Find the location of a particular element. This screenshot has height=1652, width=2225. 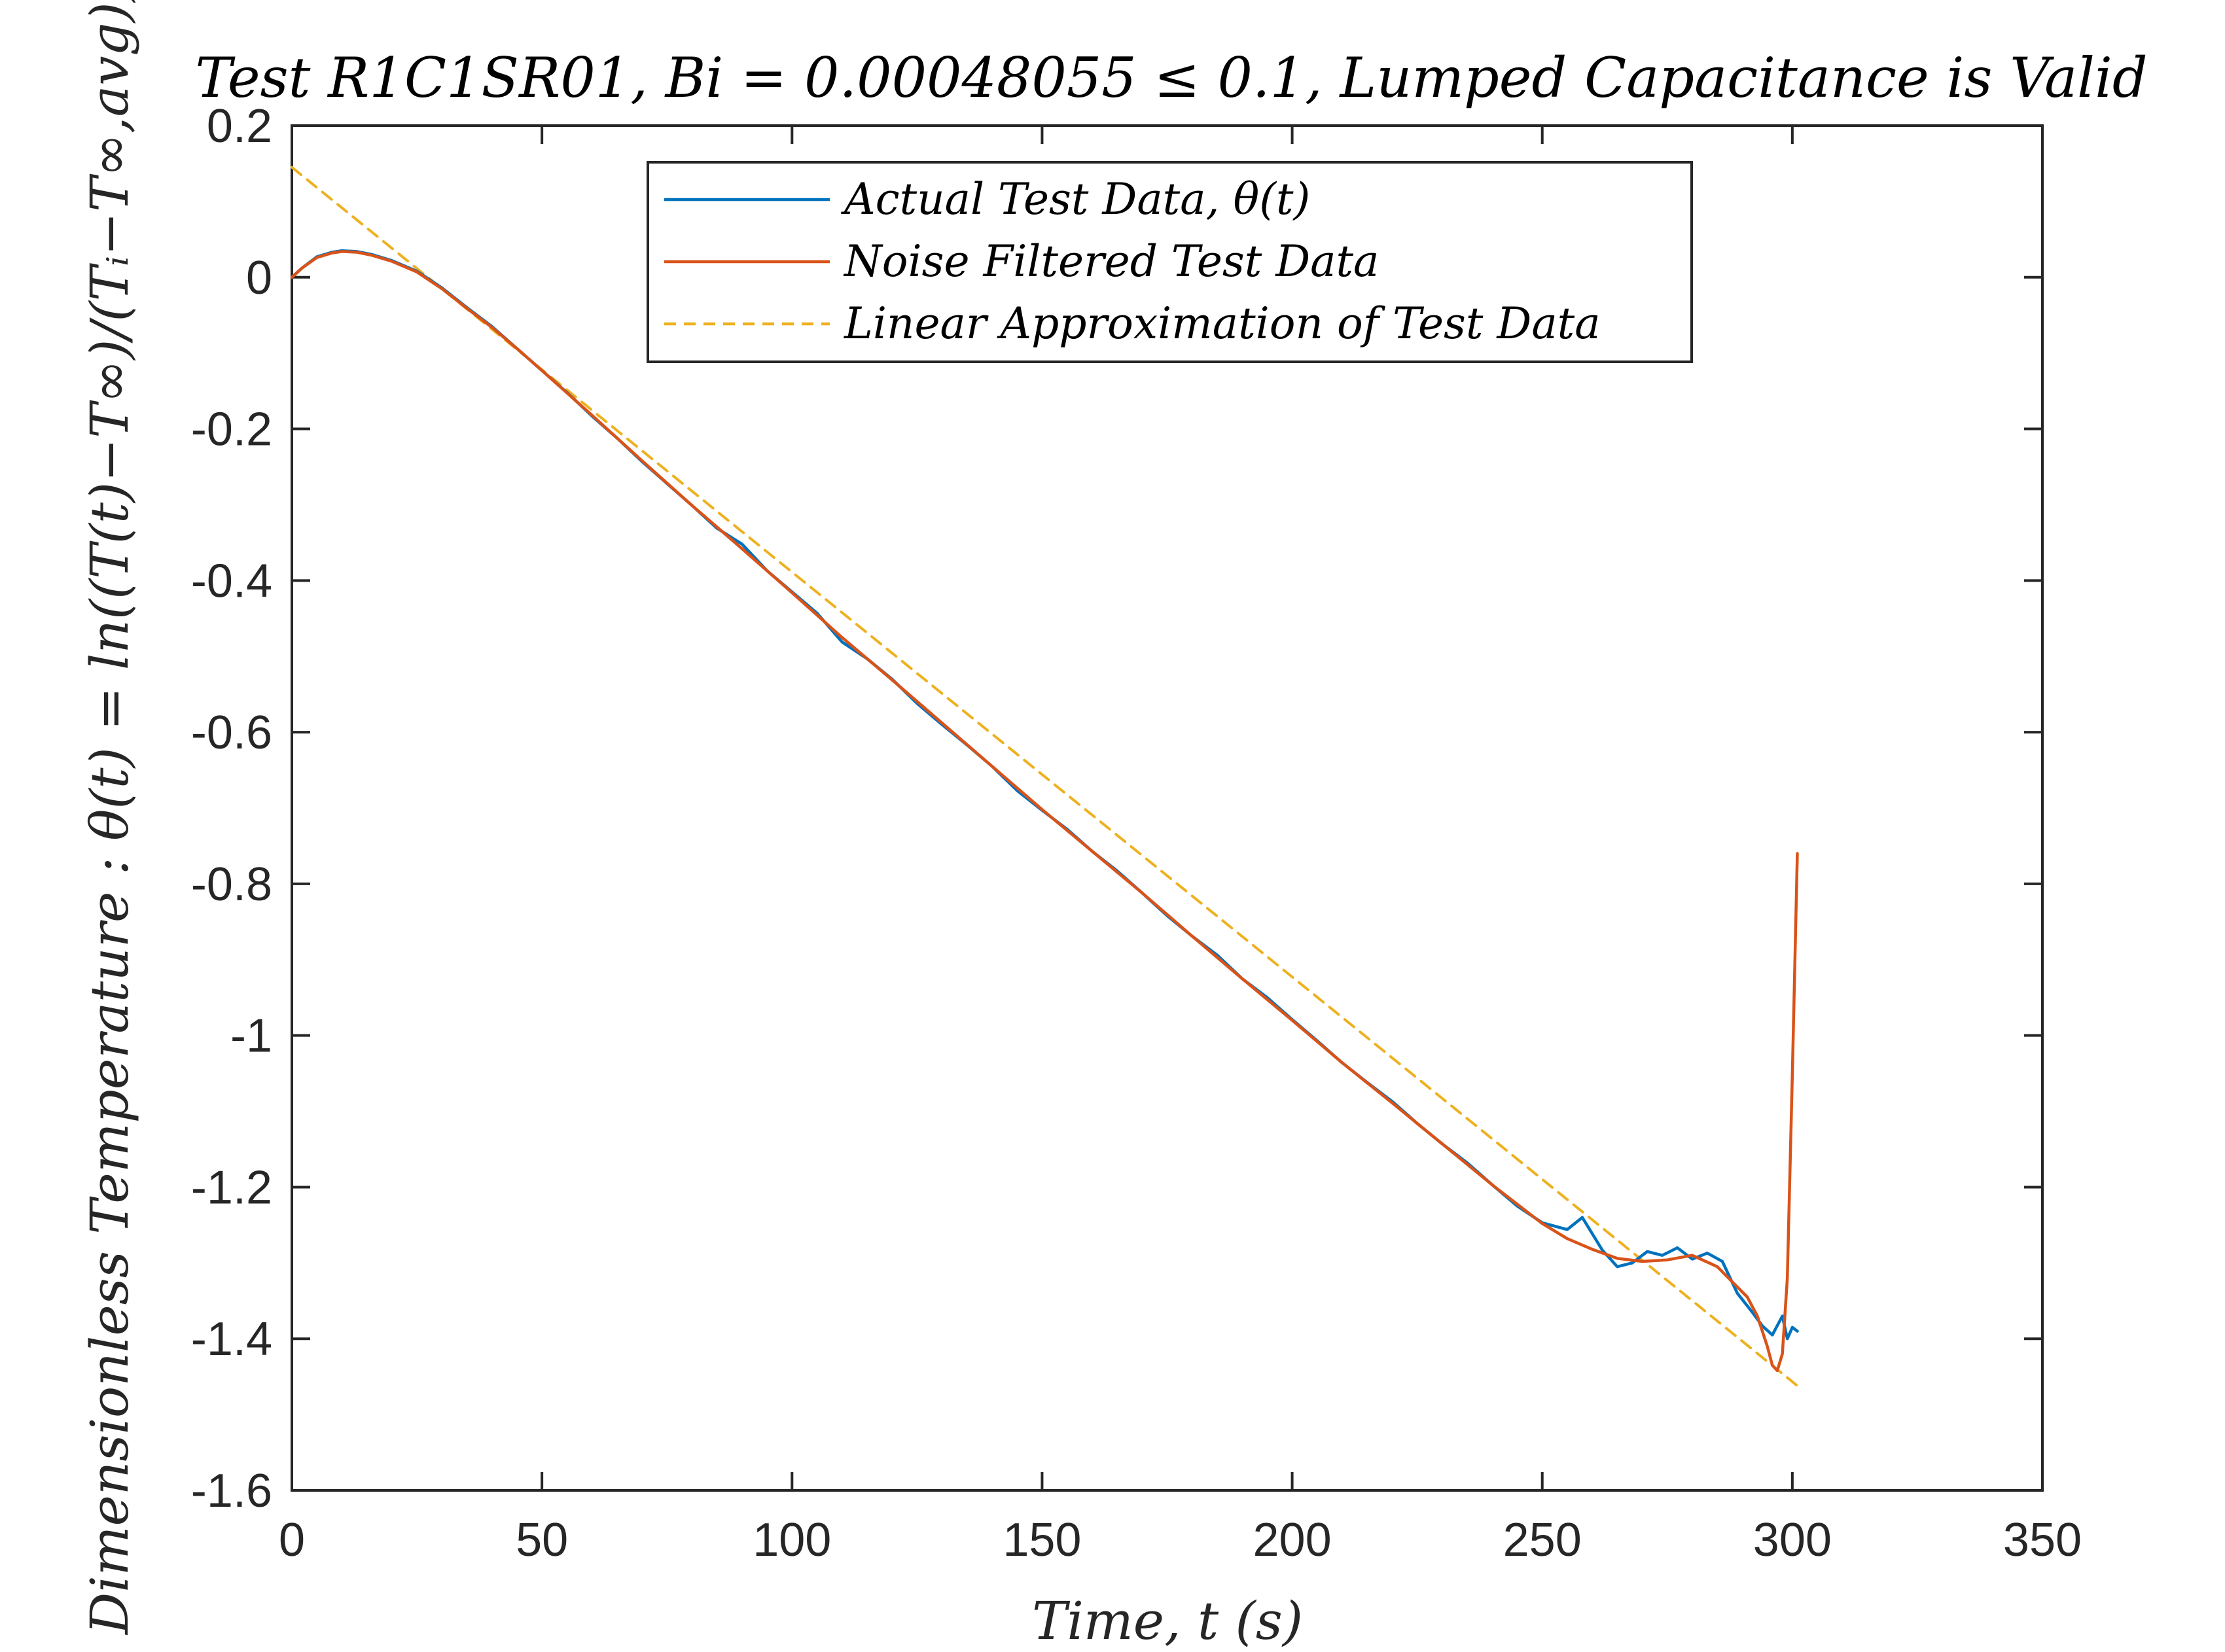

y-tick-label: -1.6 is located at coordinates (231, 1491).